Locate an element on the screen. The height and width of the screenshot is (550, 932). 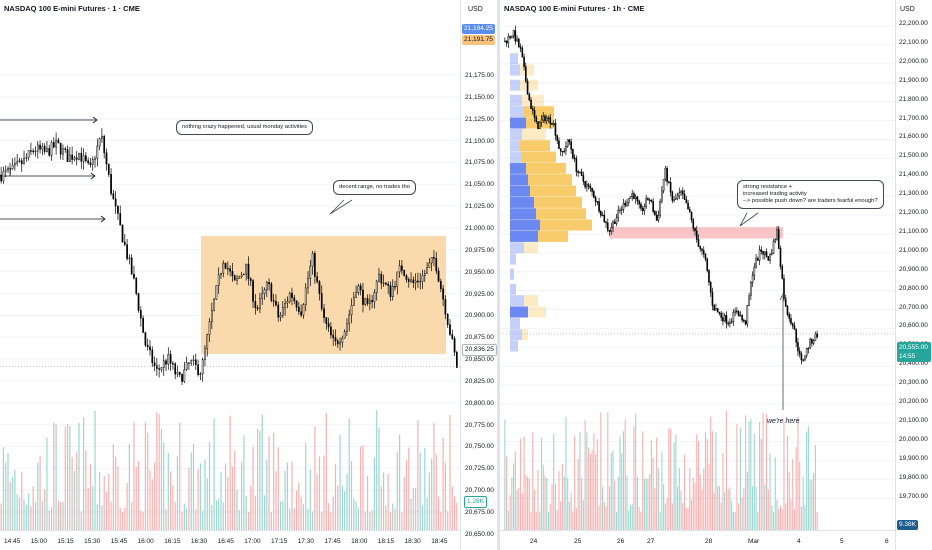
left-price-tick: 21,050.00 is located at coordinates (479, 185).